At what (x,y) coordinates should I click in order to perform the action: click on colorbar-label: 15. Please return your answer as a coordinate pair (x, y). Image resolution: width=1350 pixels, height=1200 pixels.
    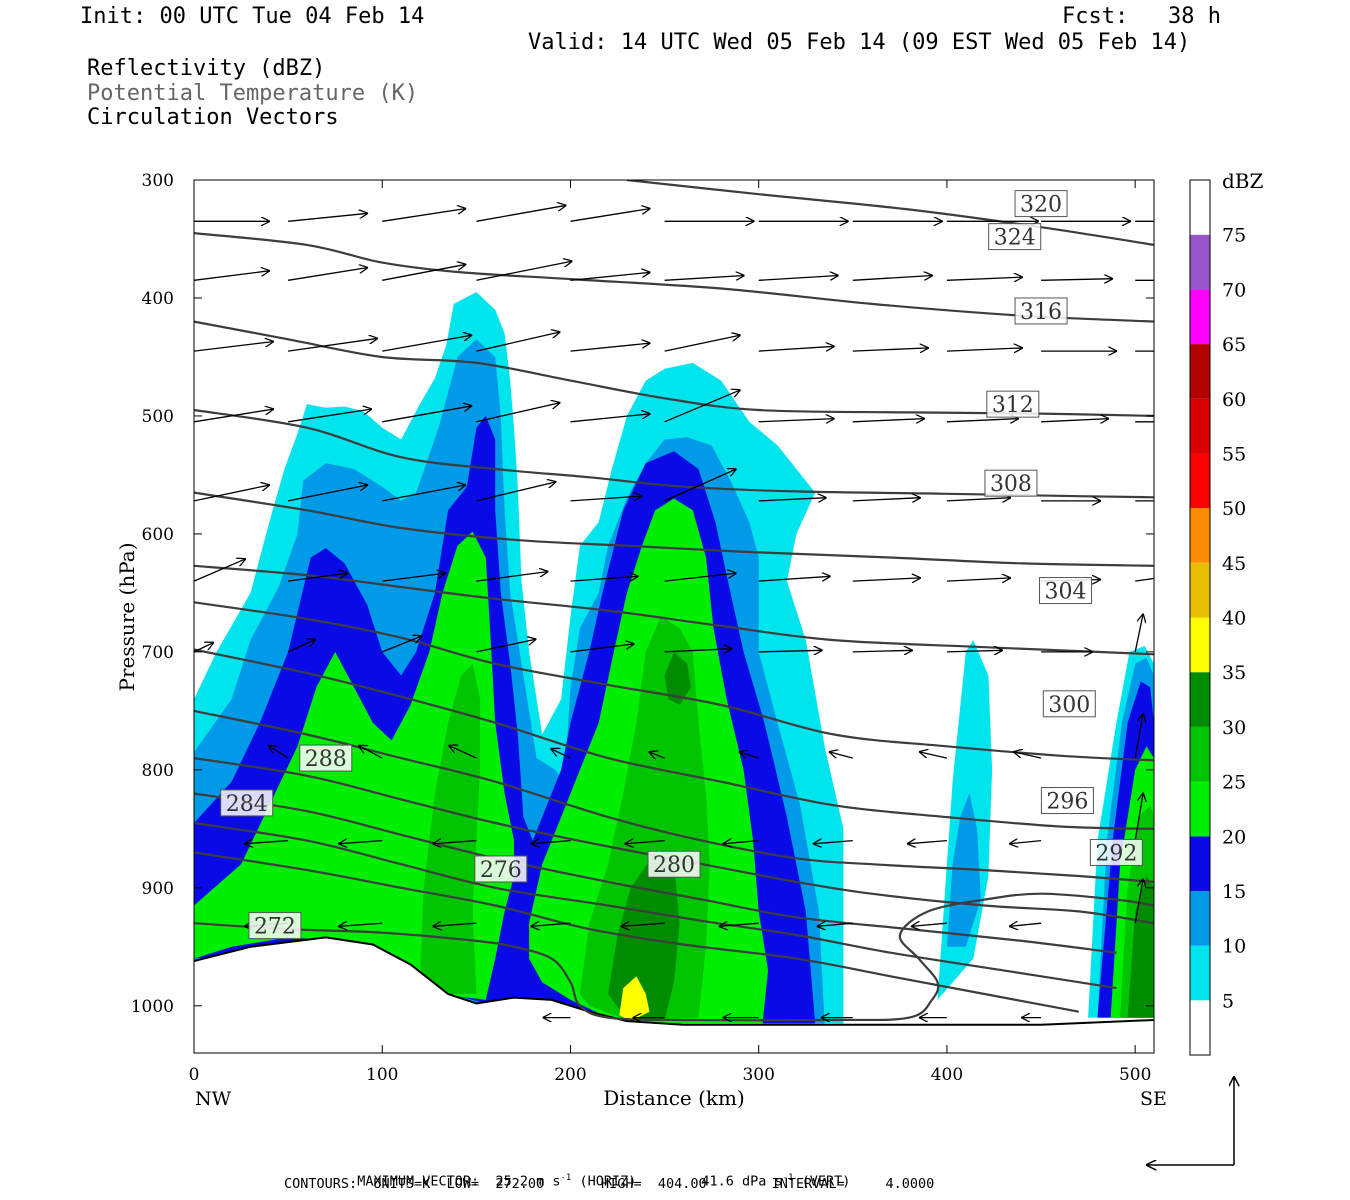
    Looking at the image, I should click on (1234, 892).